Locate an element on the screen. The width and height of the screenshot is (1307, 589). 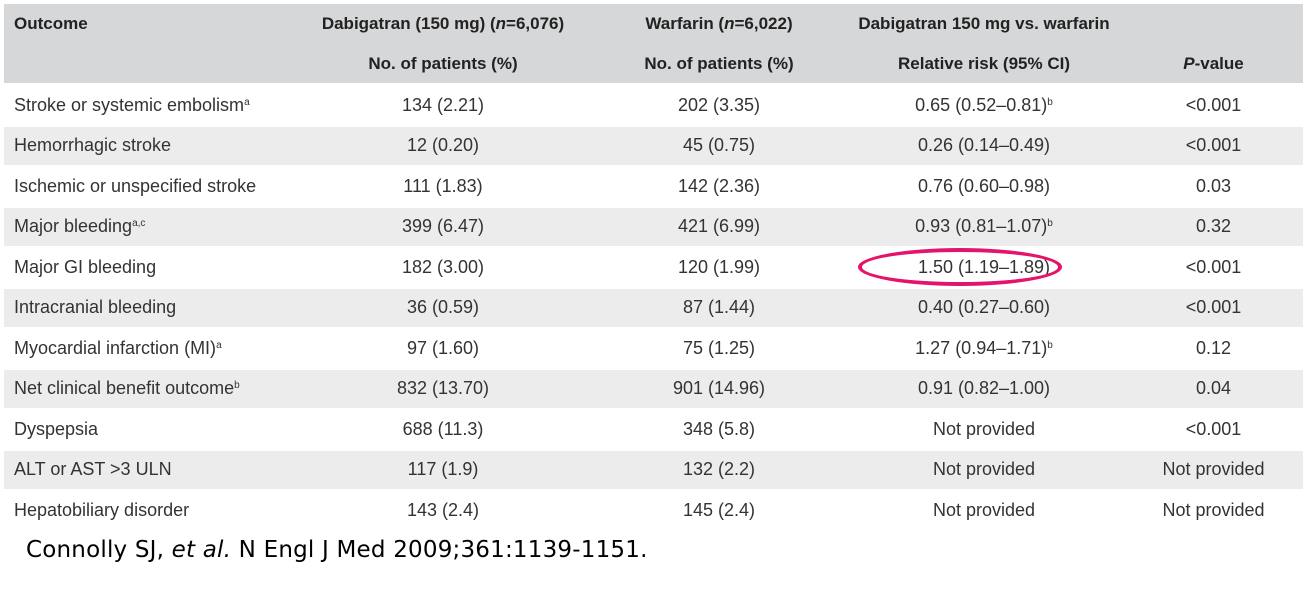
cell-outcome: Ischemic or unspecified stroke is located at coordinates (148, 186).